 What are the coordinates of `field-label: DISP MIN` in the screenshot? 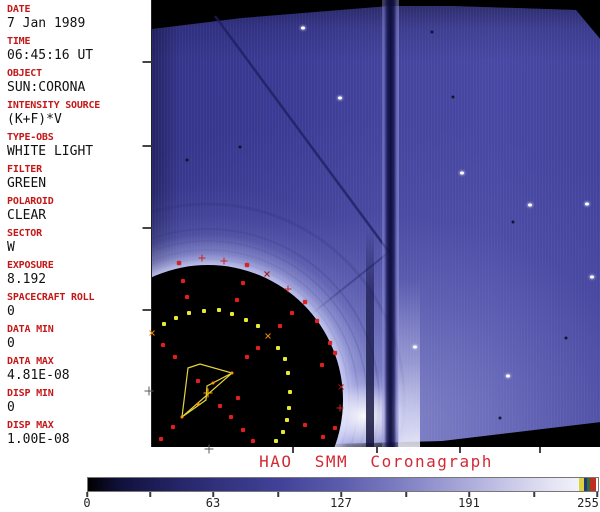 It's located at (30, 393).